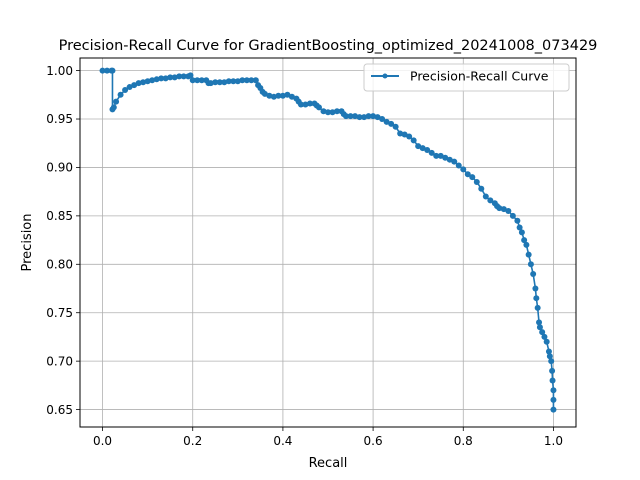 This screenshot has height=480, width=640. Describe the element at coordinates (63, 240) in the screenshot. I see `y-axis-ticks: 0.65 0.70 0.75 0.80 0.85 0.90 0.95 1.00` at that location.